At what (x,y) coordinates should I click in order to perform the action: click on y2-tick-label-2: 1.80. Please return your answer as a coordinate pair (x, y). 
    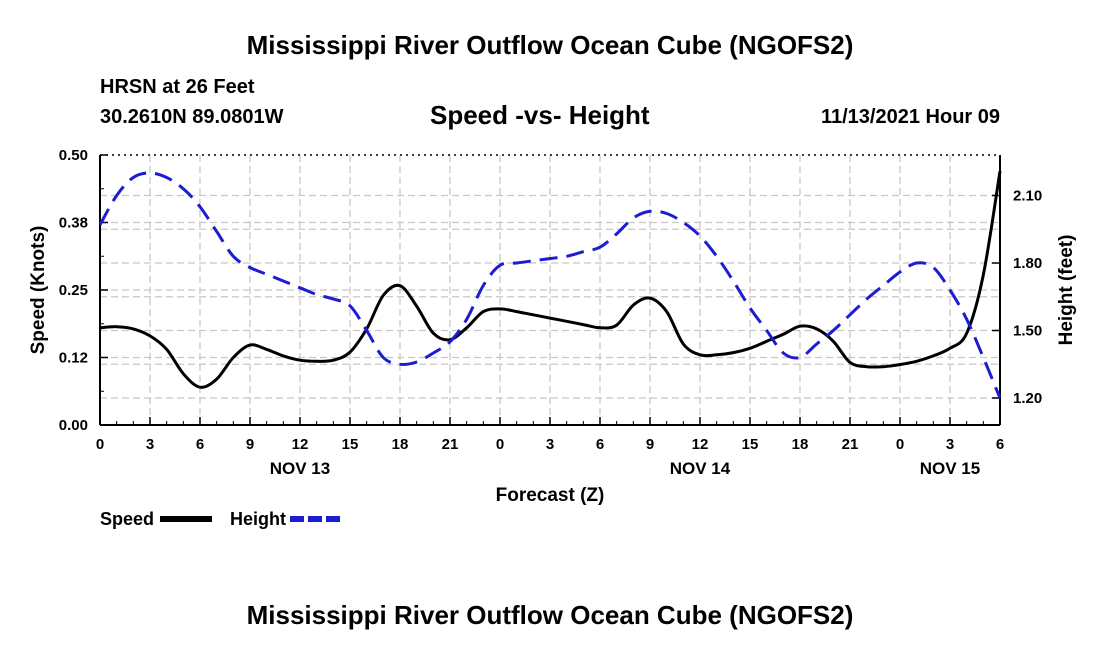
    Looking at the image, I should click on (1027, 263).